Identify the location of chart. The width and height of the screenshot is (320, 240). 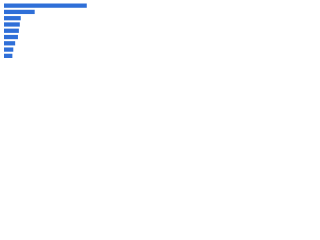
(45, 30).